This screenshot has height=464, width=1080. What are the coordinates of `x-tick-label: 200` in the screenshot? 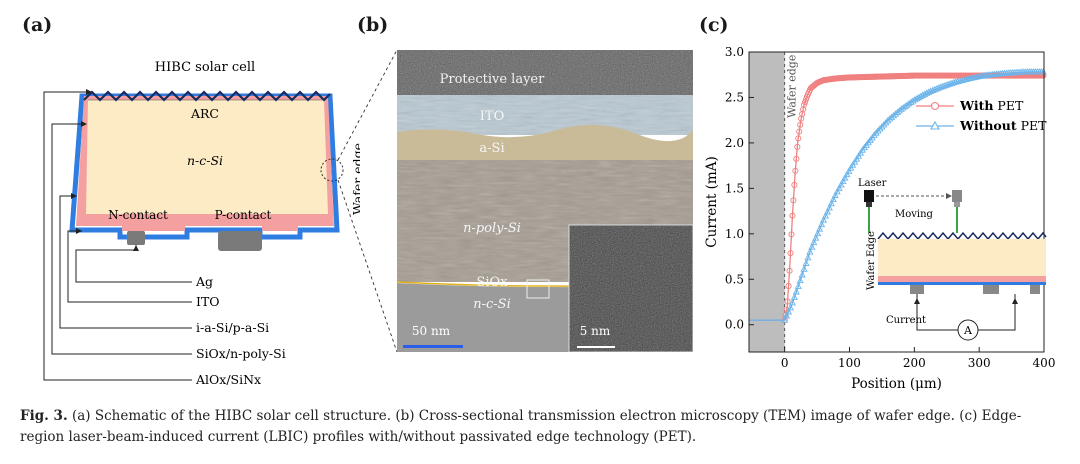 It's located at (914, 363).